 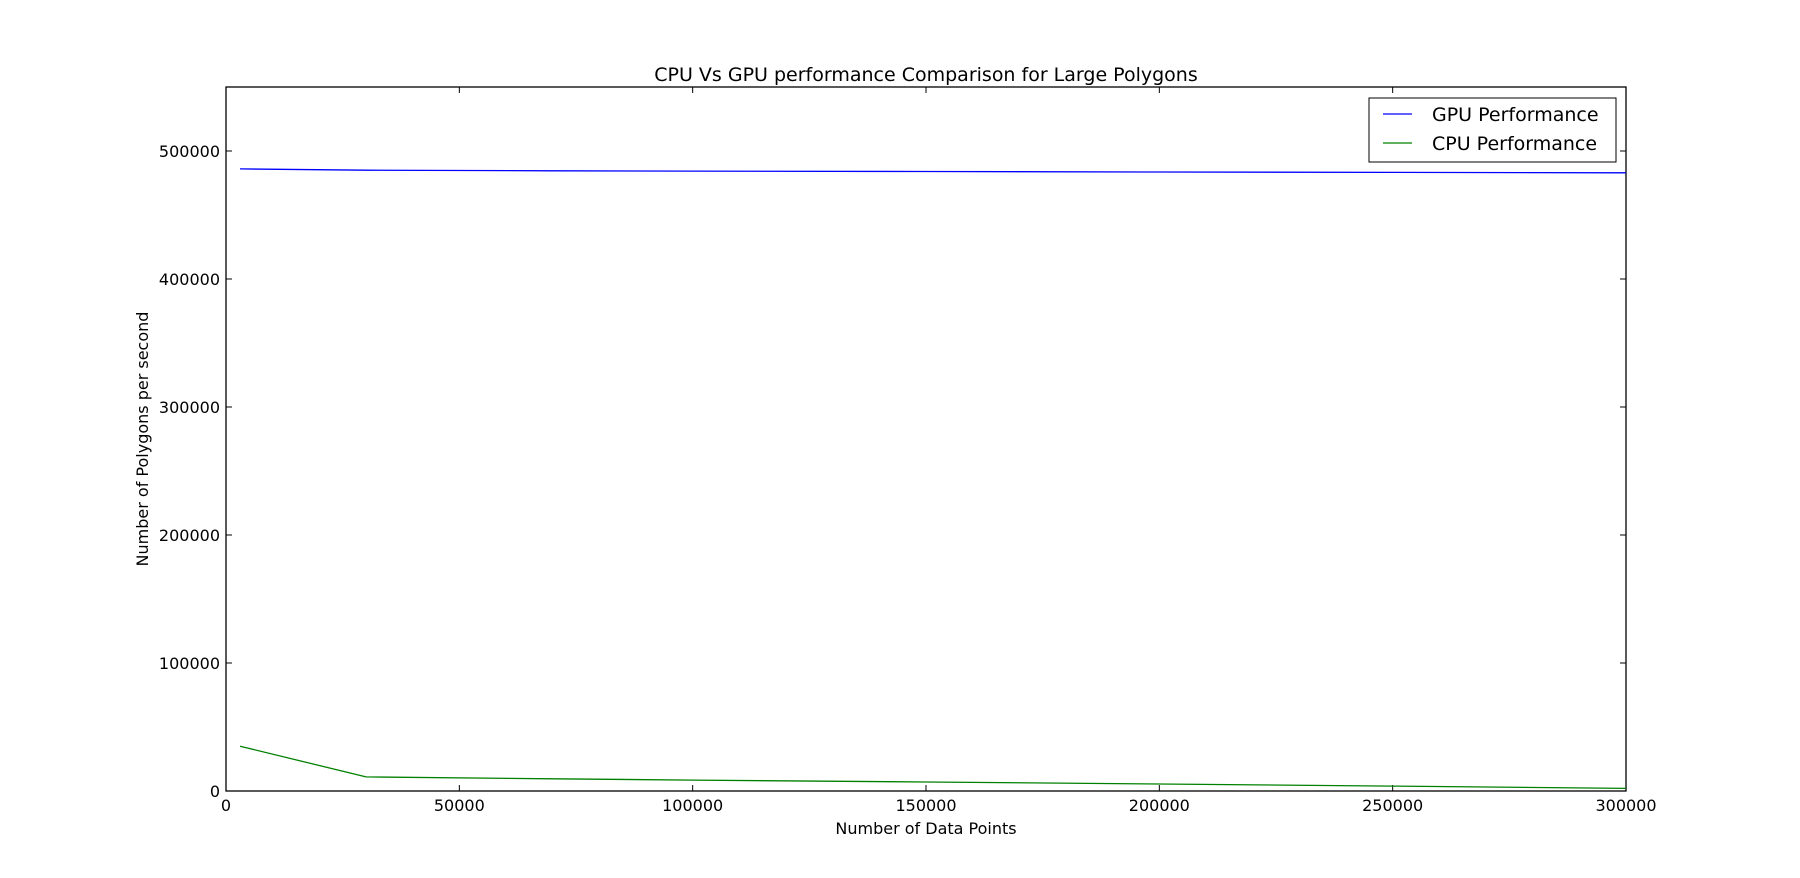 I want to click on legend-label-gpu: GPU Performance, so click(x=1515, y=115).